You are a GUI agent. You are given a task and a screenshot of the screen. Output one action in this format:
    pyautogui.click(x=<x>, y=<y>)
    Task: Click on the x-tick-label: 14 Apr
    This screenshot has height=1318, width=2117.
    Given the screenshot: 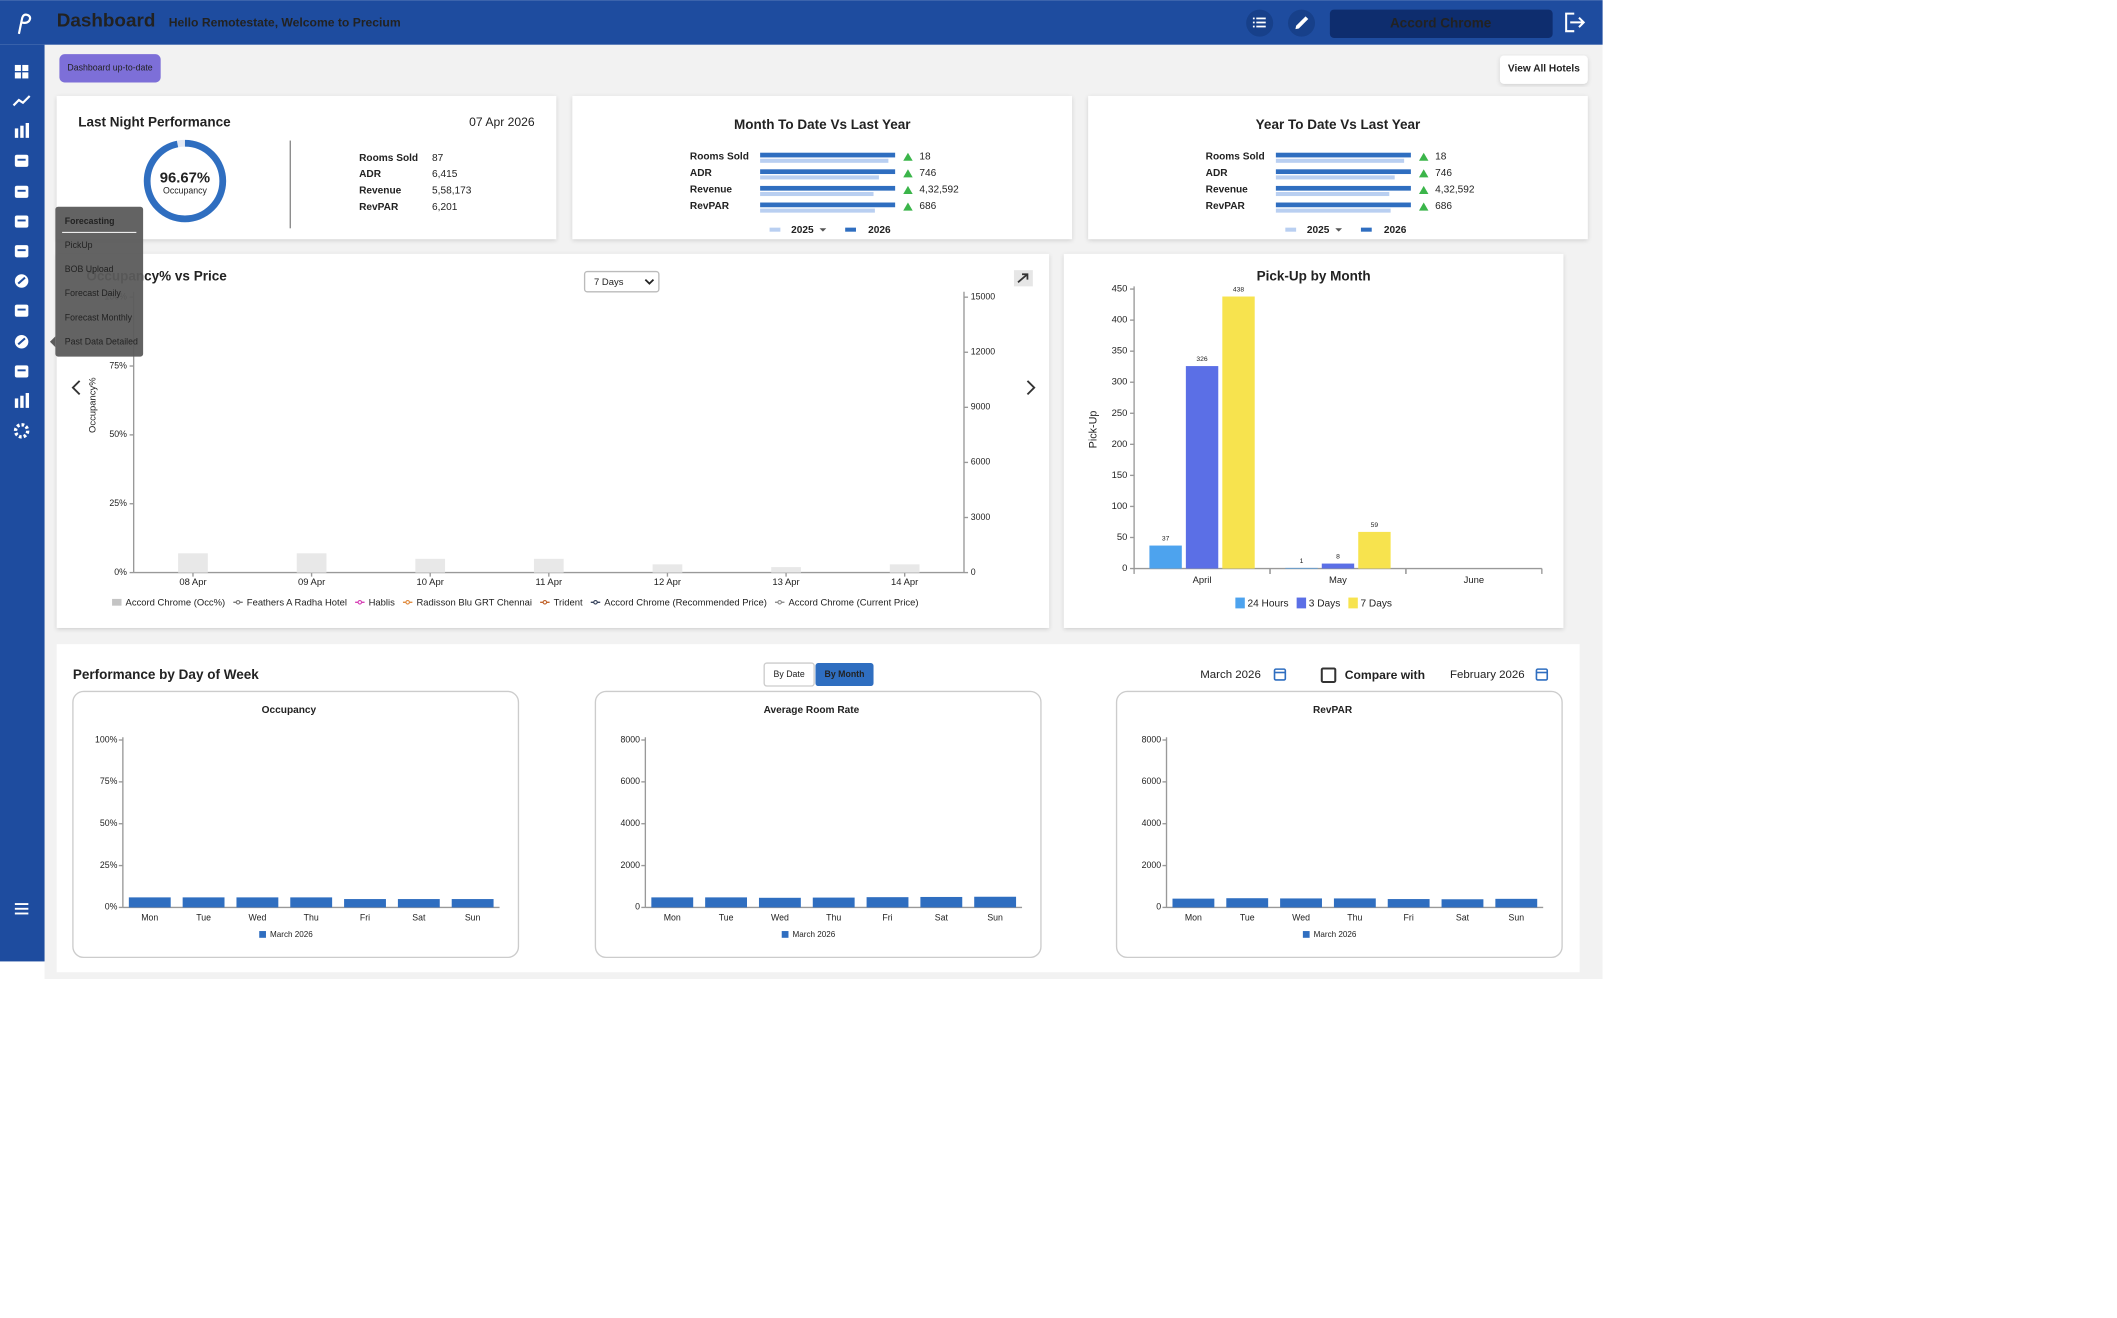 What is the action you would take?
    pyautogui.click(x=904, y=582)
    